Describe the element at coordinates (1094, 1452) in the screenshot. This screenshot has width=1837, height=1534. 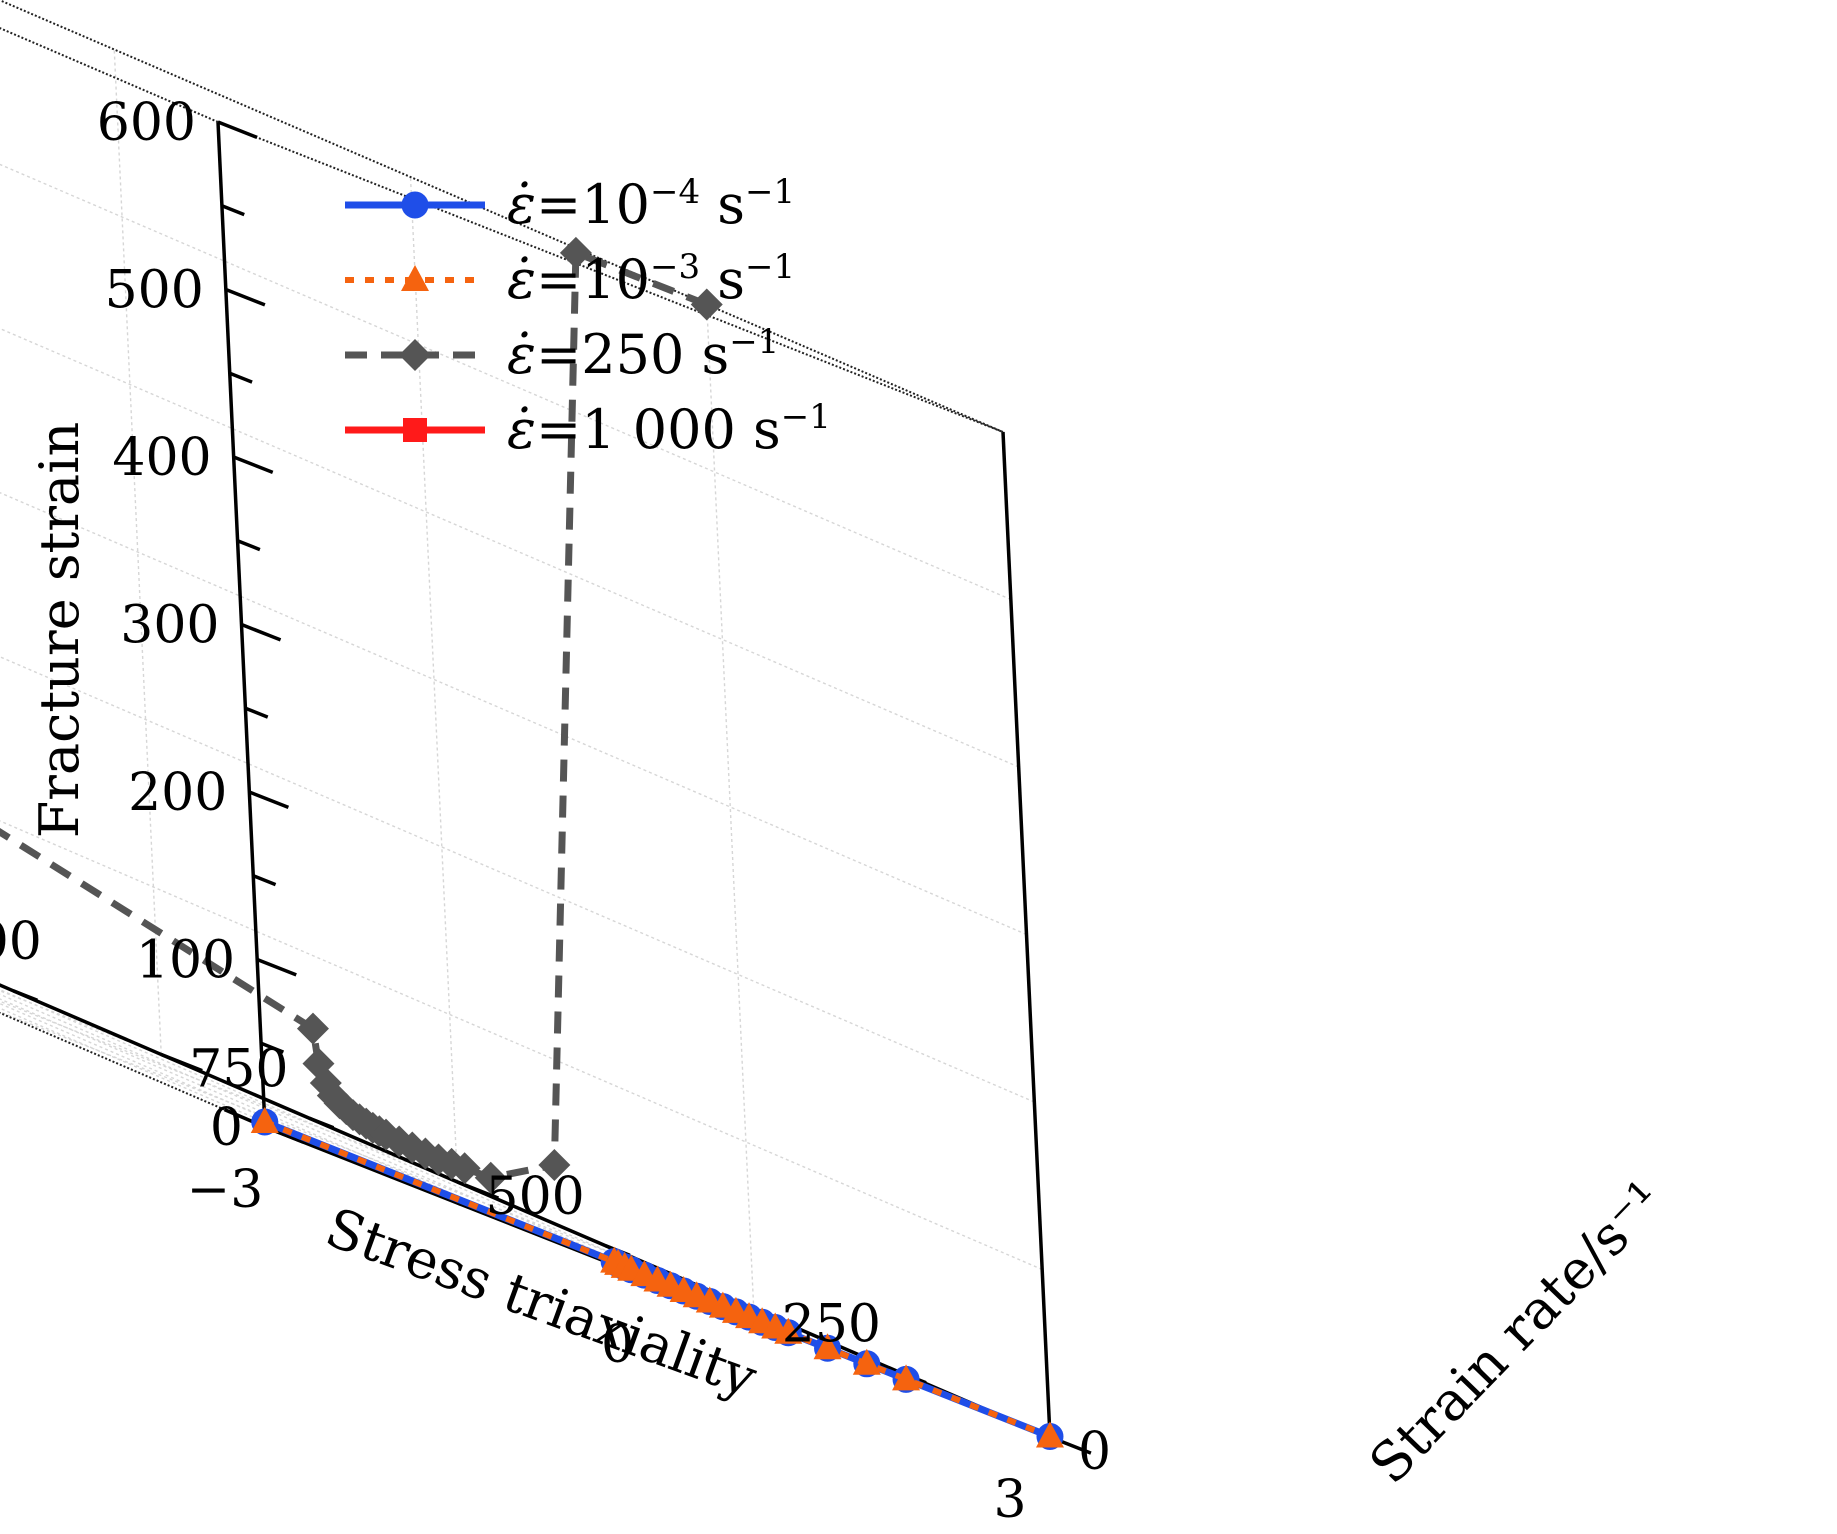
I see `y-tick-label: 0` at that location.